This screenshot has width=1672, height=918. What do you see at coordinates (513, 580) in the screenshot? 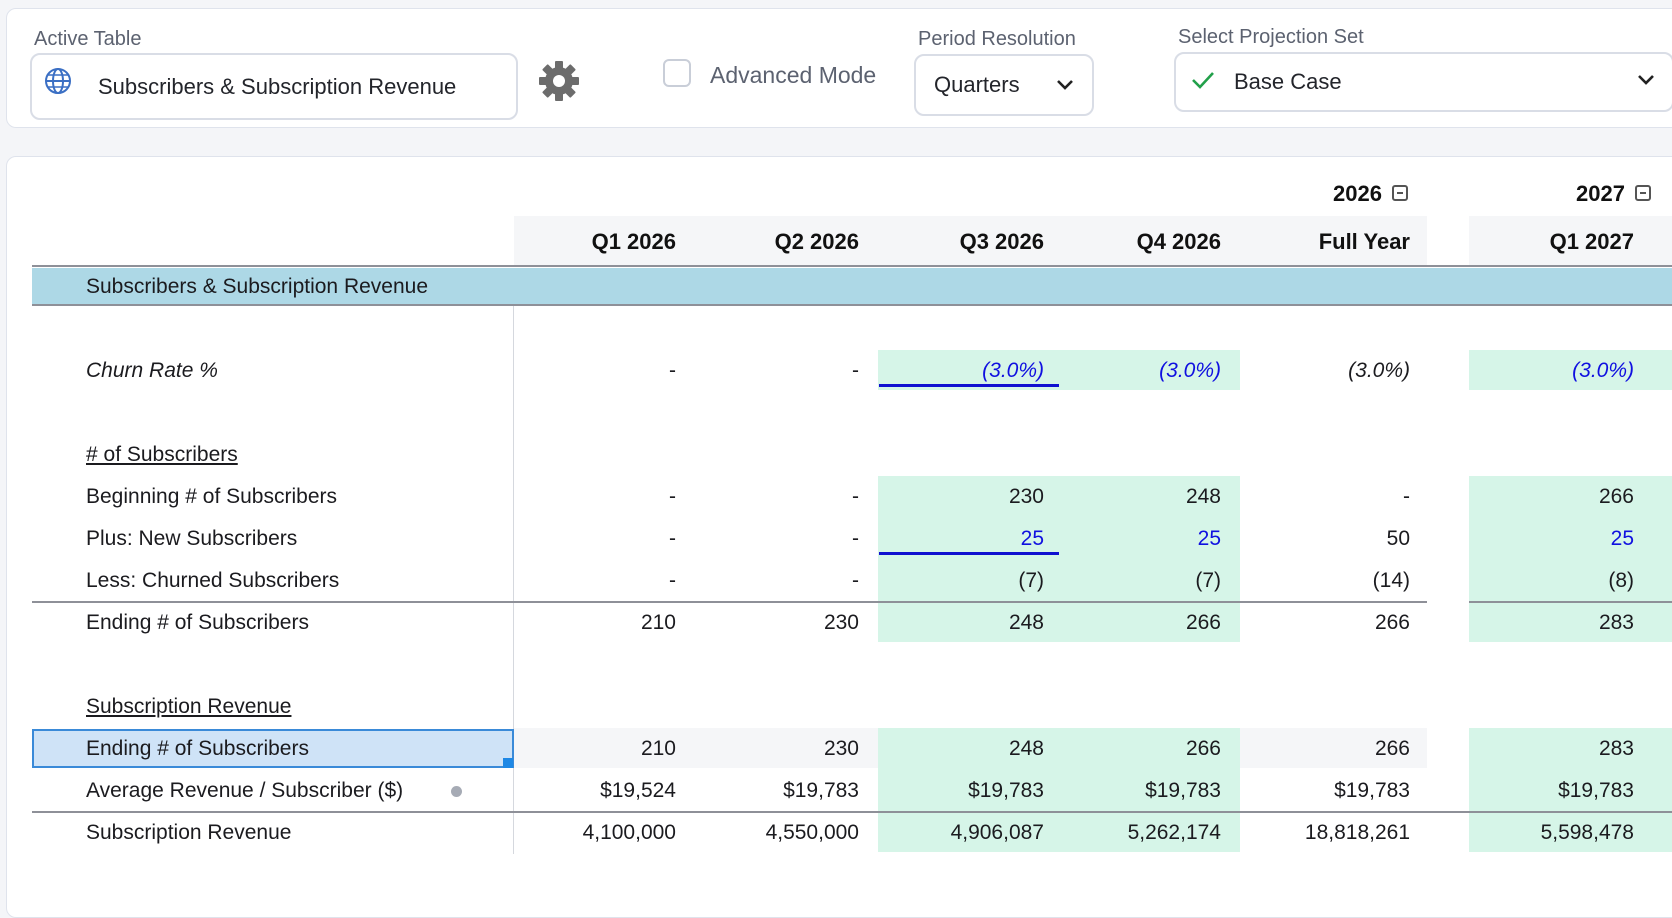
I see `label-column-divider` at bounding box center [513, 580].